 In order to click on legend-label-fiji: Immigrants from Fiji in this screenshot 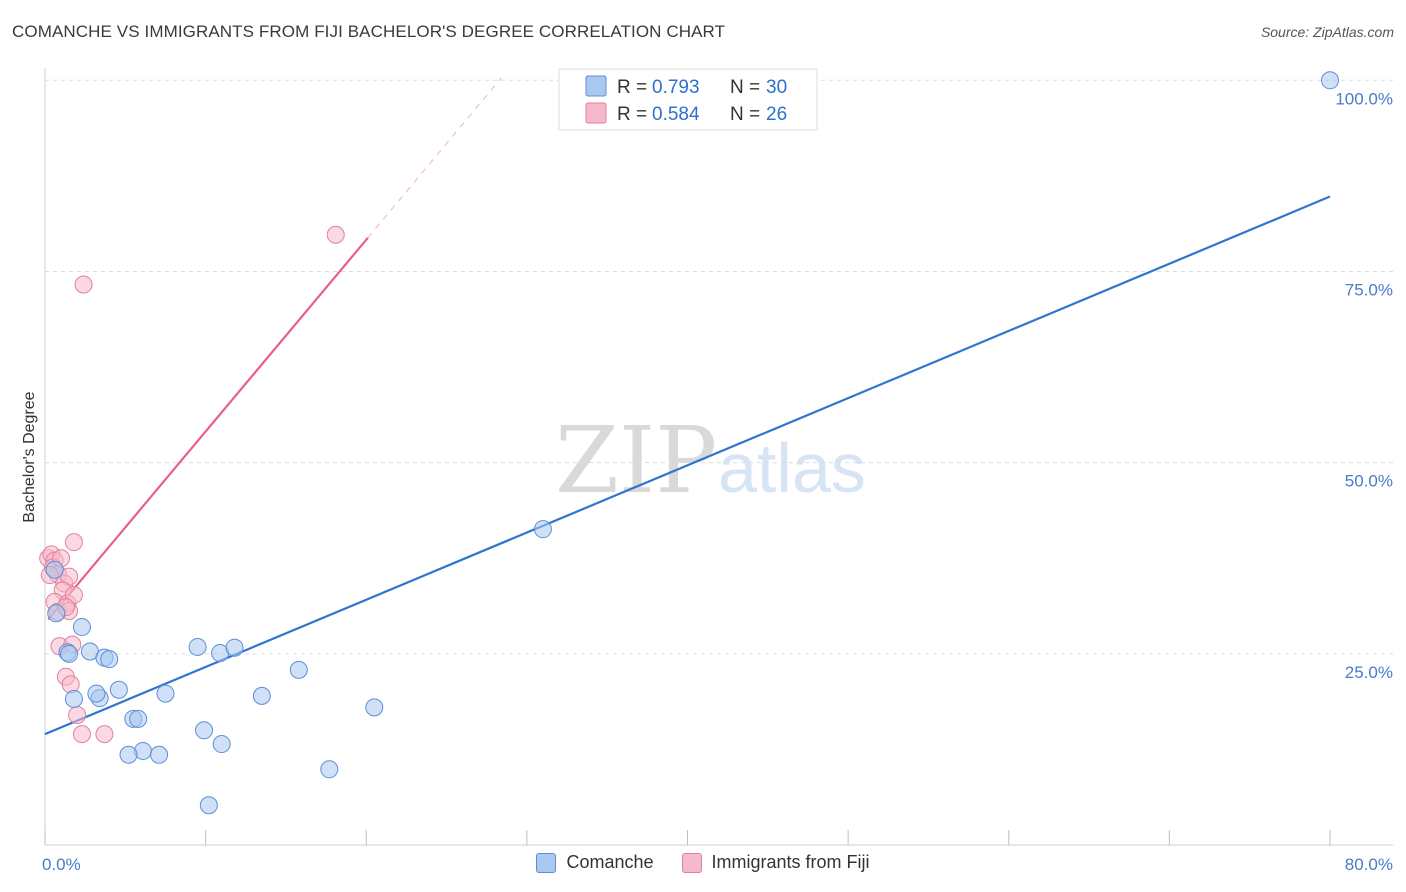, I will do `click(790, 862)`.